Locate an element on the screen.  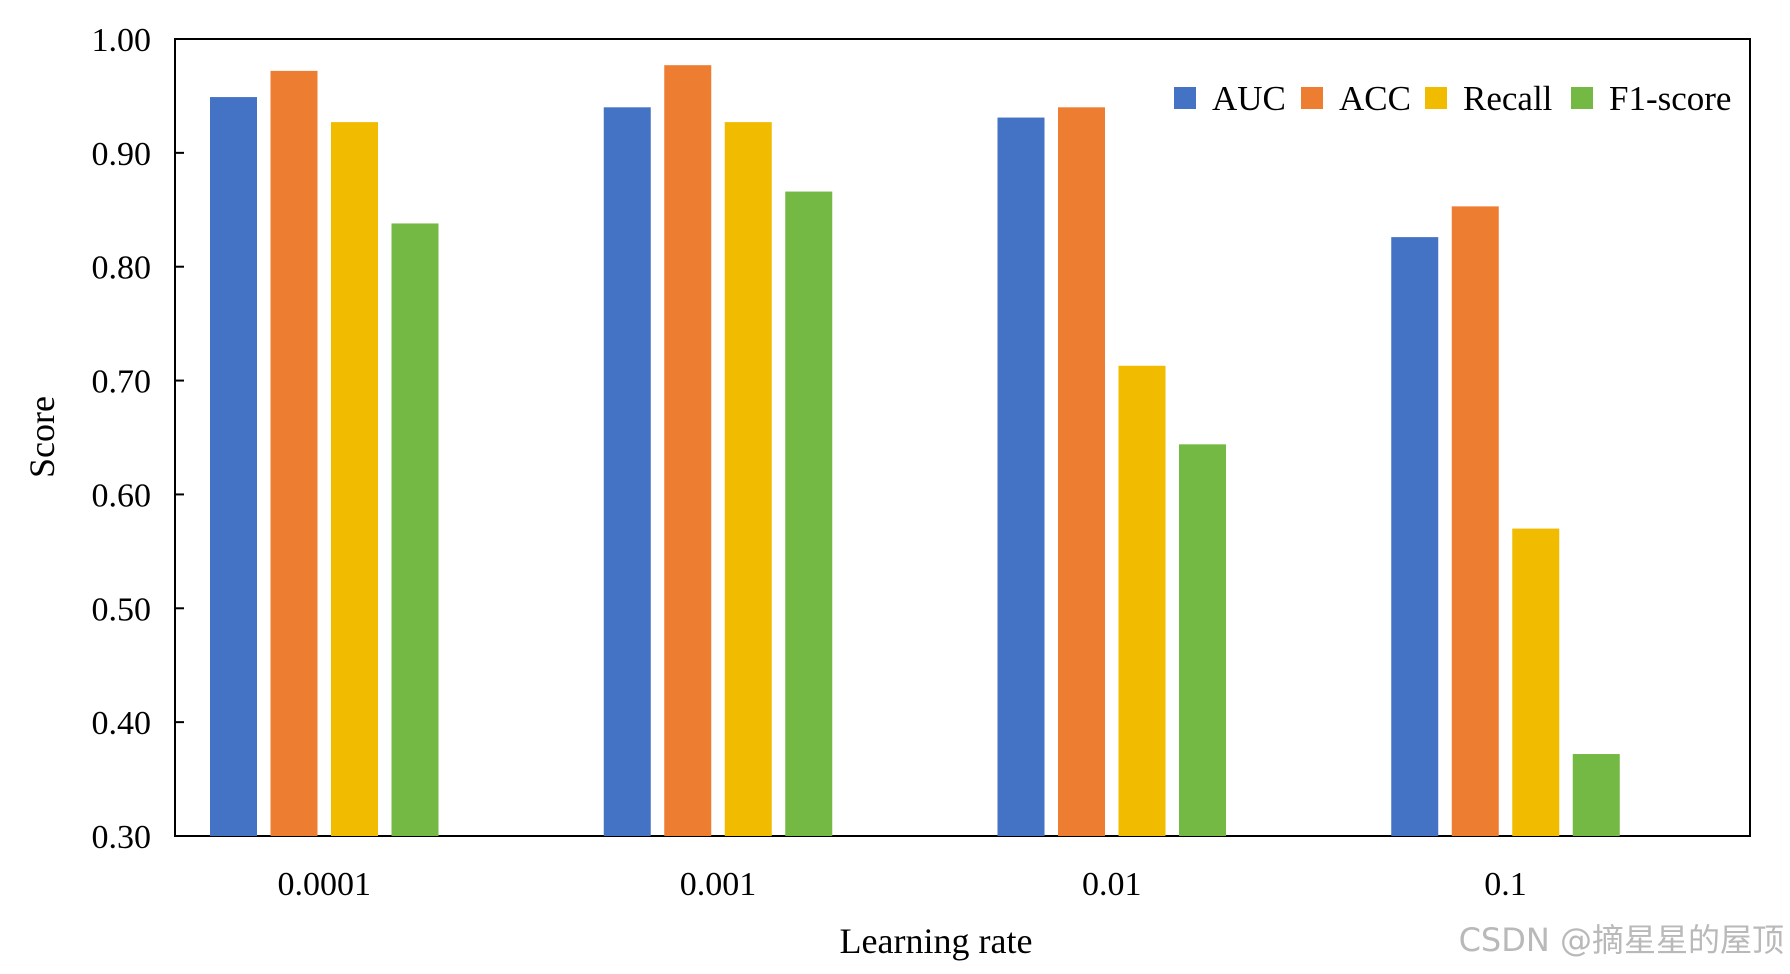
bar-acc-0.01 is located at coordinates (1081, 472).